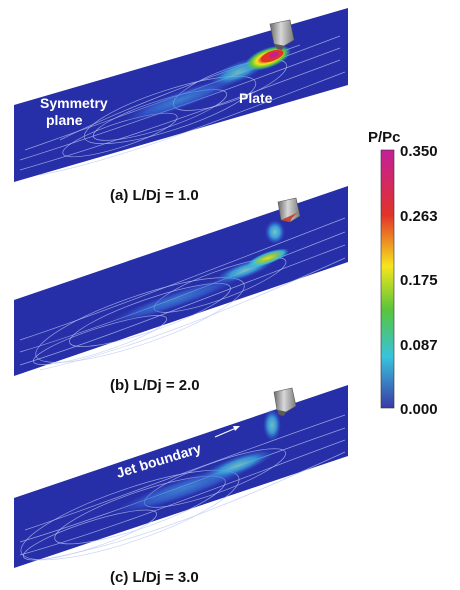  What do you see at coordinates (419, 409) in the screenshot?
I see `colorbar-tick-4: 0.000` at bounding box center [419, 409].